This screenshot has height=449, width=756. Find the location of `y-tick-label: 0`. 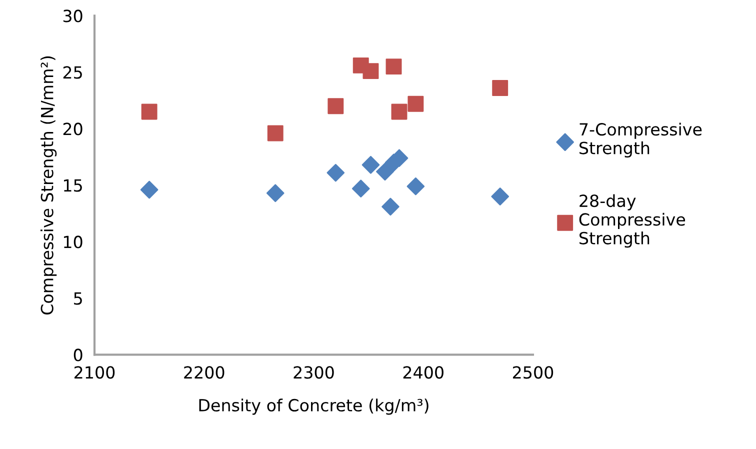

y-tick-label: 0 is located at coordinates (78, 355).